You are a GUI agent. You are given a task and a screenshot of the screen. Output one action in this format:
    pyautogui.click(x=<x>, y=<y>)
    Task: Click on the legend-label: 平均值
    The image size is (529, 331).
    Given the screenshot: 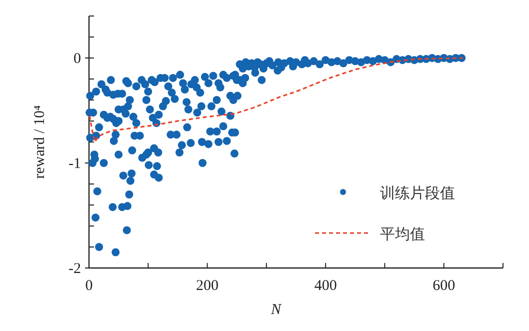 What is the action you would take?
    pyautogui.click(x=402, y=234)
    